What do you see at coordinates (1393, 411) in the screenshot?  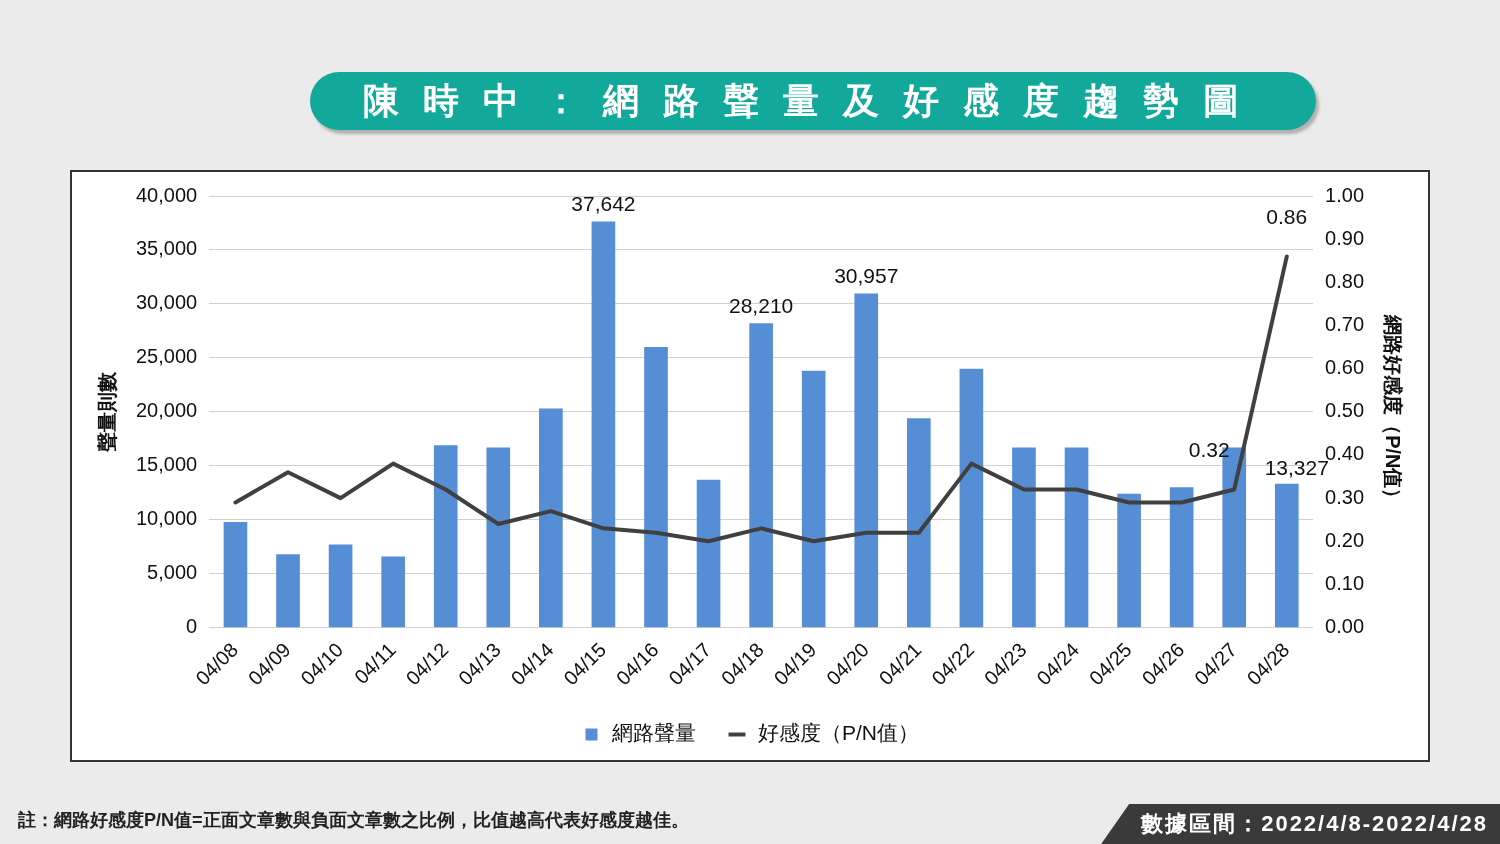 I see `y2-axis-title: 網路好感度（P/N值）` at bounding box center [1393, 411].